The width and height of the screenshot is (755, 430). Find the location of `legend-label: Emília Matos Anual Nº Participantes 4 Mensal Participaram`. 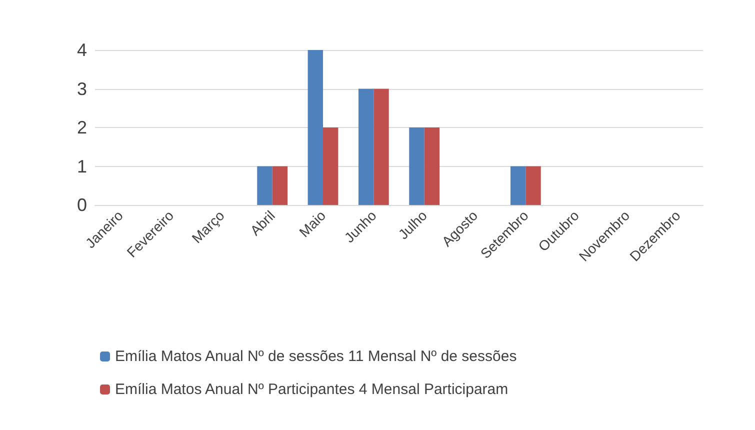

legend-label: Emília Matos Anual Nº Participantes 4 Mensal Participaram is located at coordinates (311, 389).